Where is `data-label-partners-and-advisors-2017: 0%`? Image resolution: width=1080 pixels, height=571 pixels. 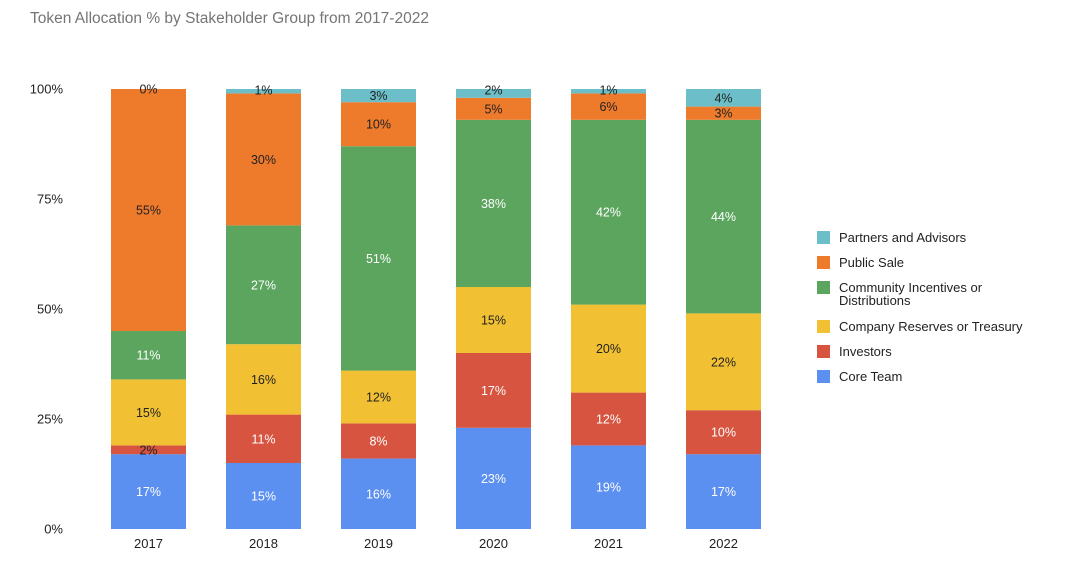 data-label-partners-and-advisors-2017: 0% is located at coordinates (148, 90).